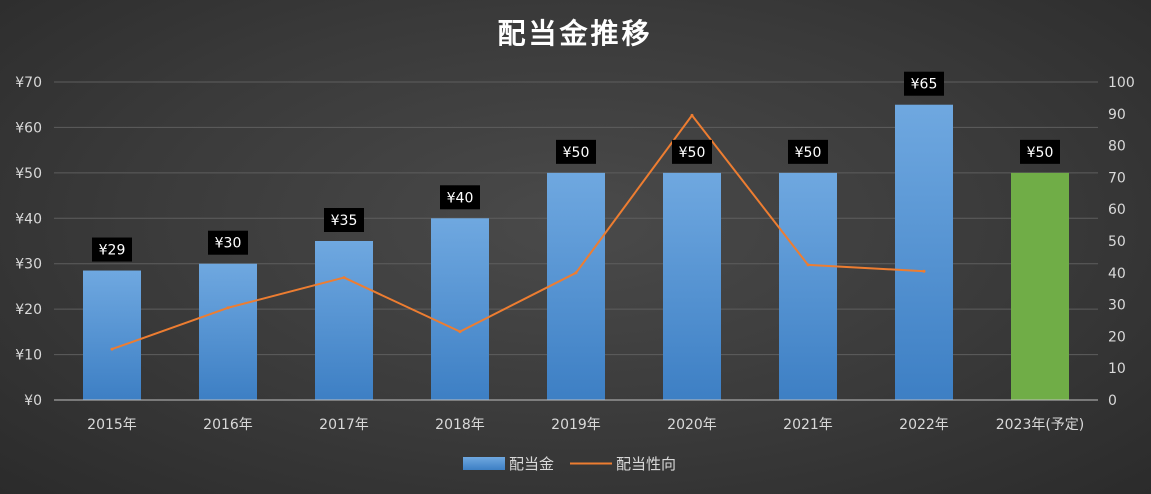  Describe the element at coordinates (531, 464) in the screenshot. I see `legend-label-dividend: 配当金` at that location.